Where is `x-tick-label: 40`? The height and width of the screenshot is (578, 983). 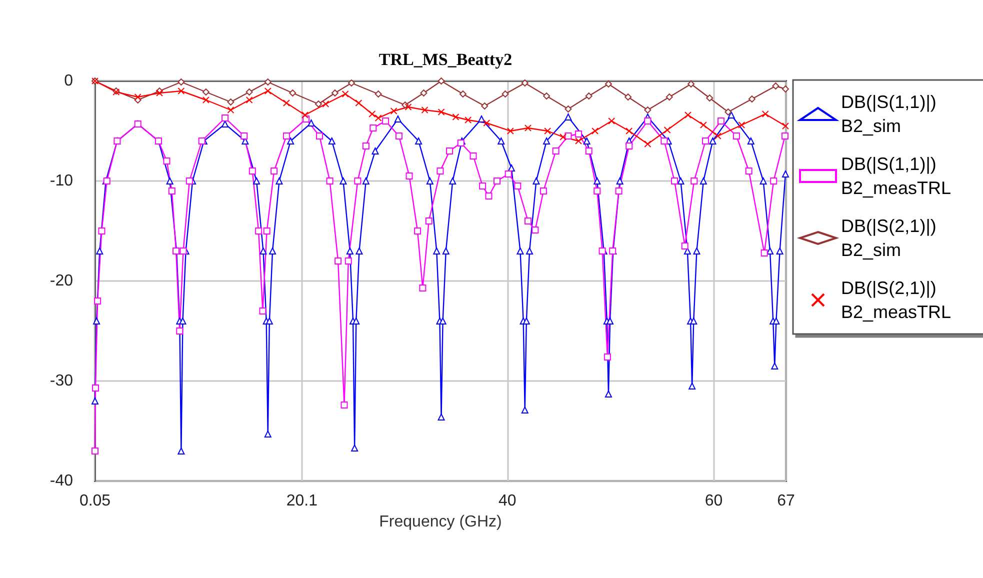
x-tick-label: 40 is located at coordinates (507, 501).